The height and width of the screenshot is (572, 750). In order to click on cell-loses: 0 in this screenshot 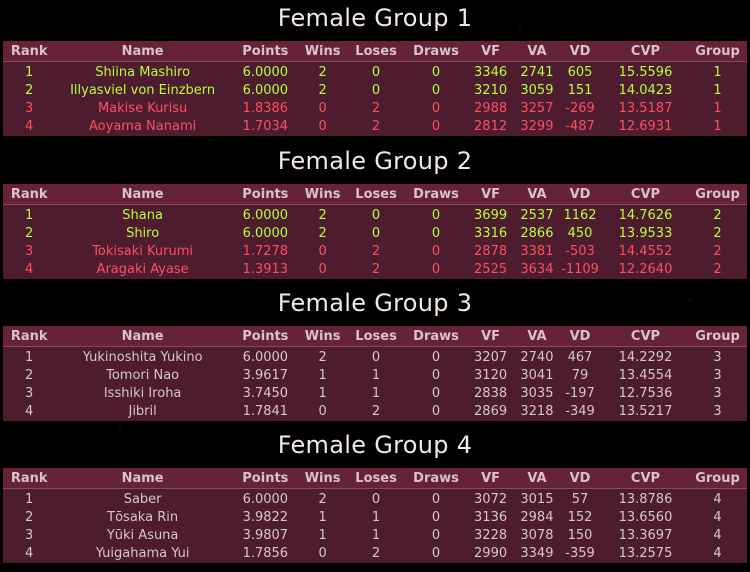, I will do `click(376, 71)`.